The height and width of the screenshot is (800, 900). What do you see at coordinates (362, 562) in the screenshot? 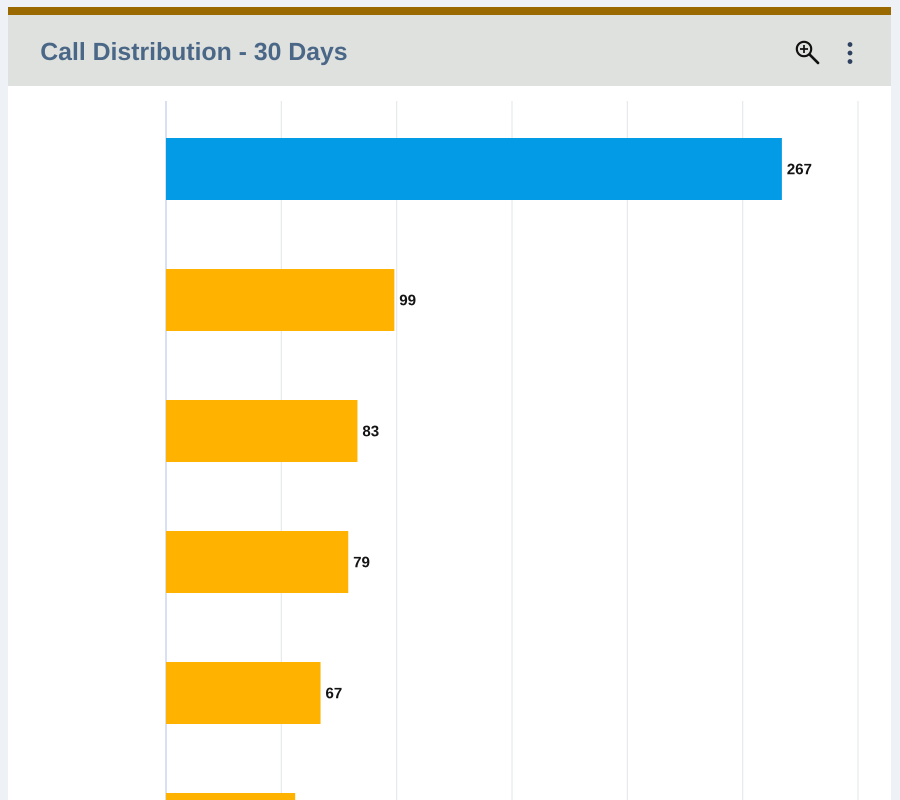
I see `data-label: 79` at bounding box center [362, 562].